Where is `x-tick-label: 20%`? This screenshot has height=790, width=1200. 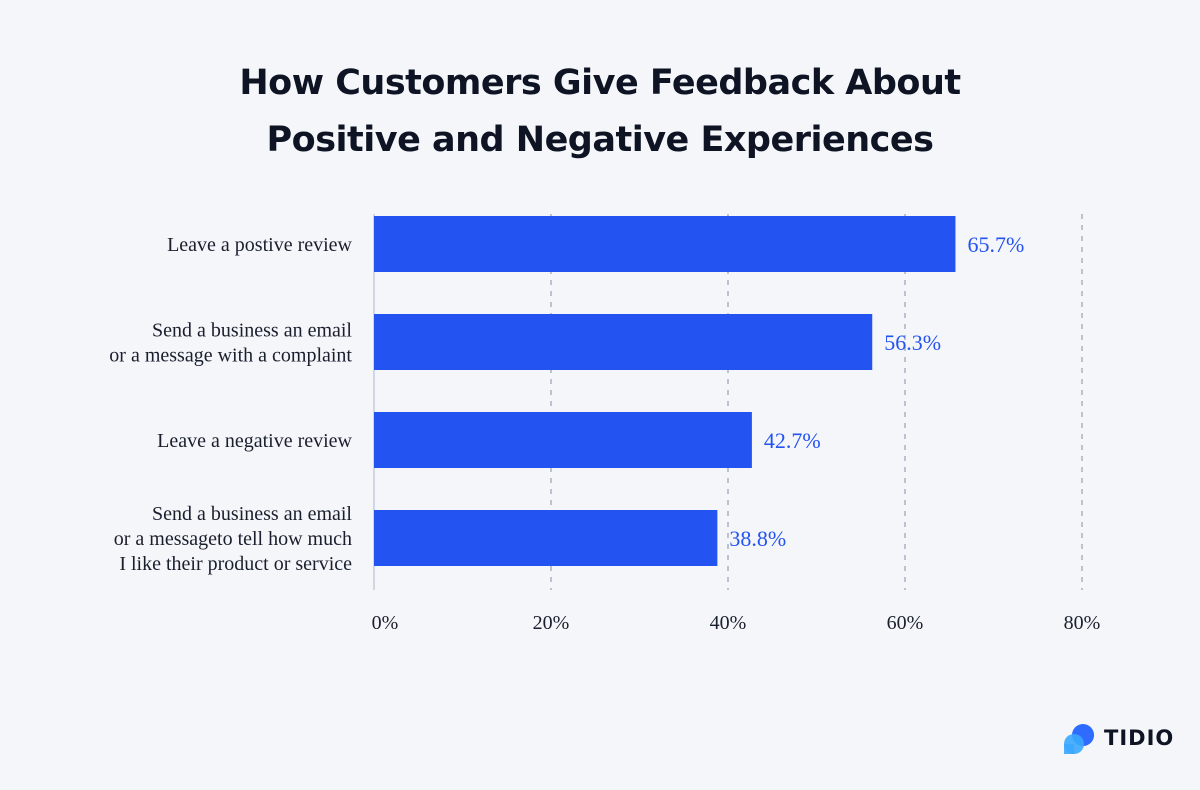 x-tick-label: 20% is located at coordinates (551, 623).